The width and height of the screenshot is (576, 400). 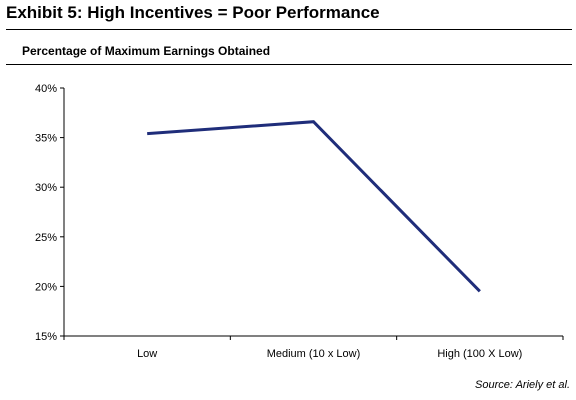 I want to click on title-rule, so click(x=289, y=29).